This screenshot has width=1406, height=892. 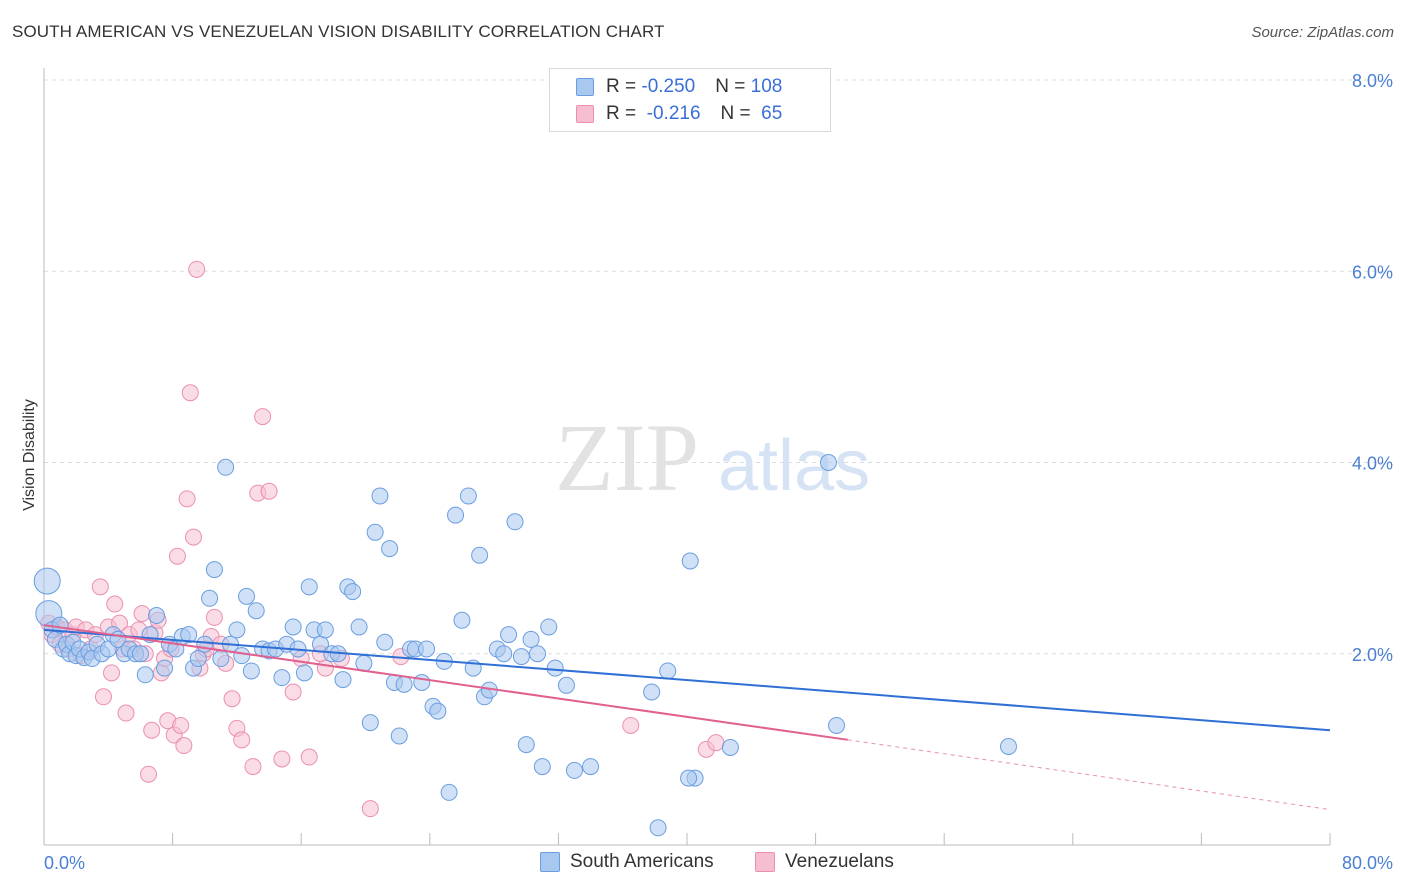 What do you see at coordinates (679, 114) in the screenshot?
I see `legend-row-venezuelans: R = -0.216 N = 65` at bounding box center [679, 114].